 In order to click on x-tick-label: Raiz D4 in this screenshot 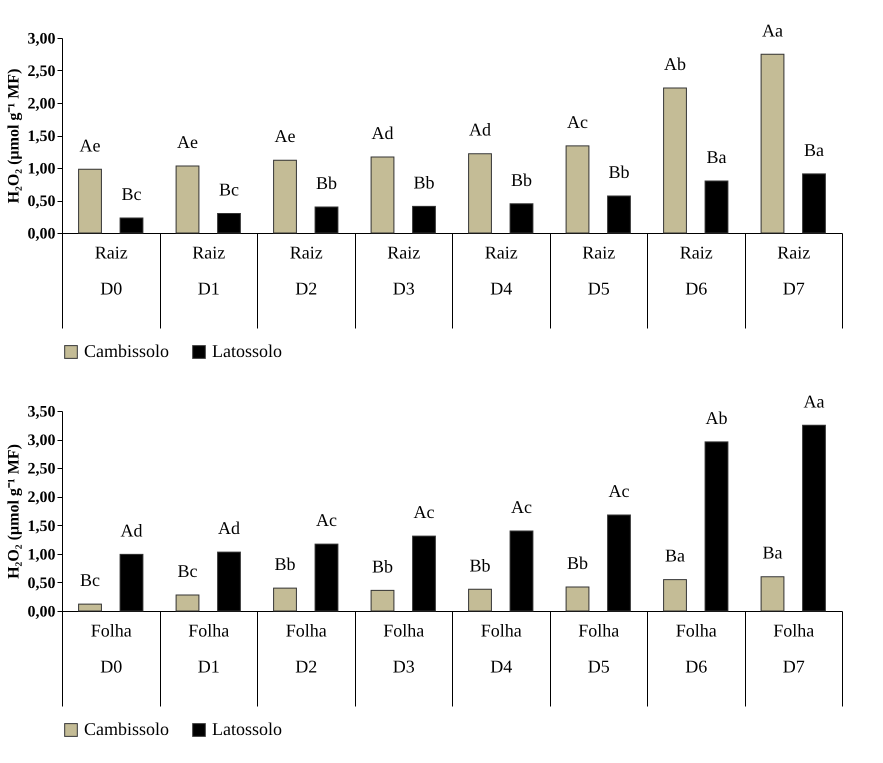, I will do `click(501, 270)`.